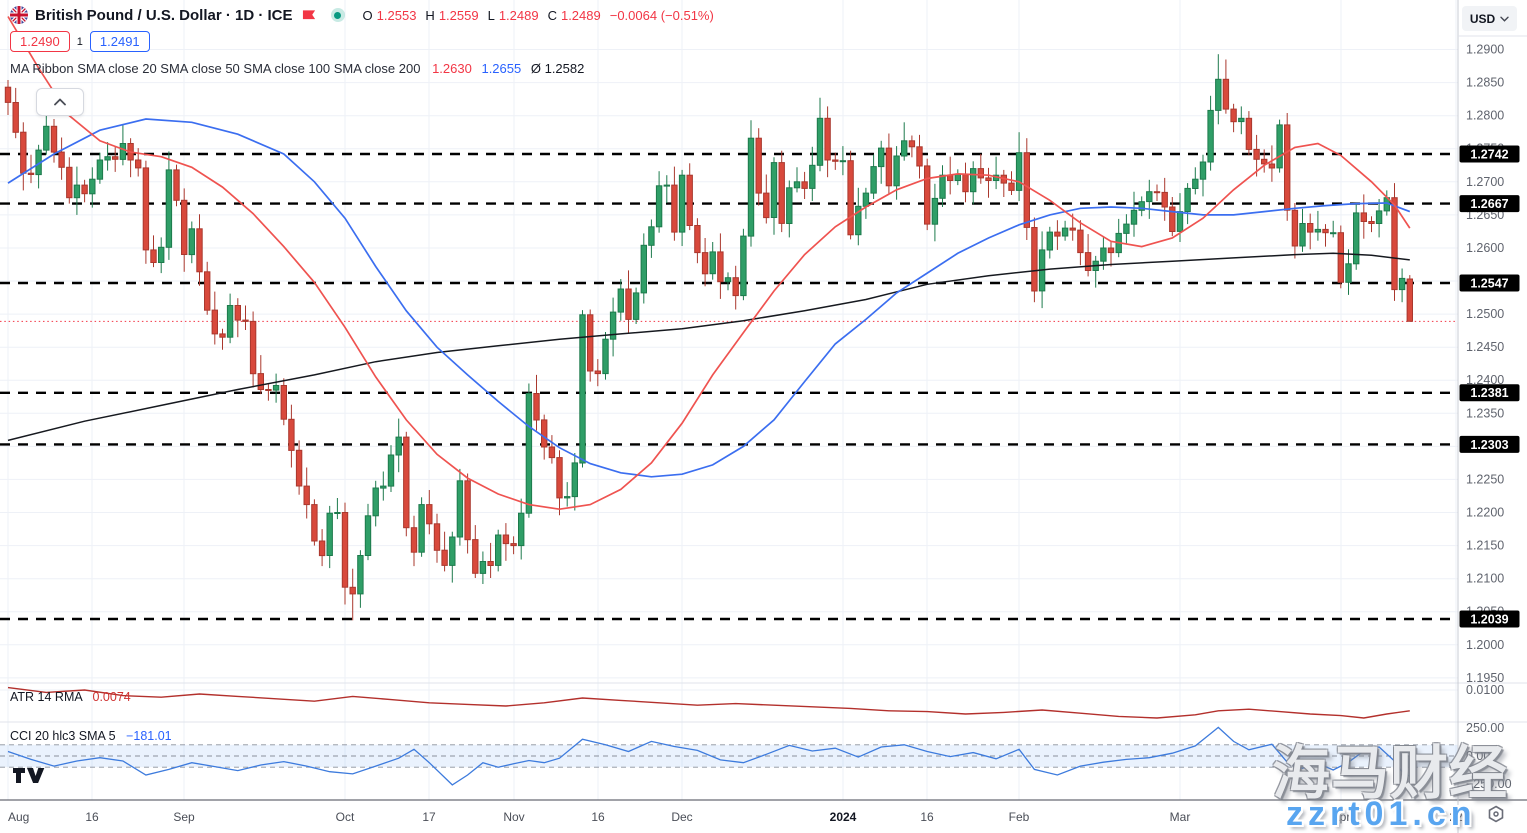  What do you see at coordinates (1489, 619) in the screenshot?
I see `svg-text: 1.2039` at bounding box center [1489, 619].